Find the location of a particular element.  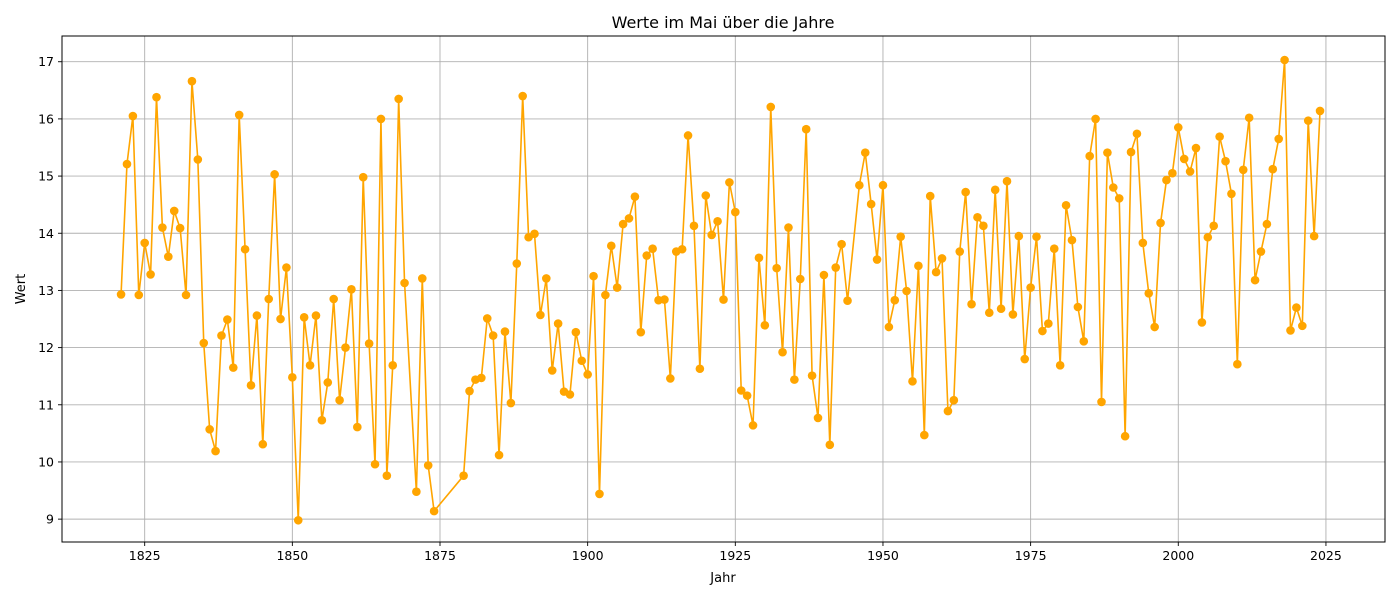

y-axis: 9 10 11 12 13 14 15 16 17 is located at coordinates (50, 290).